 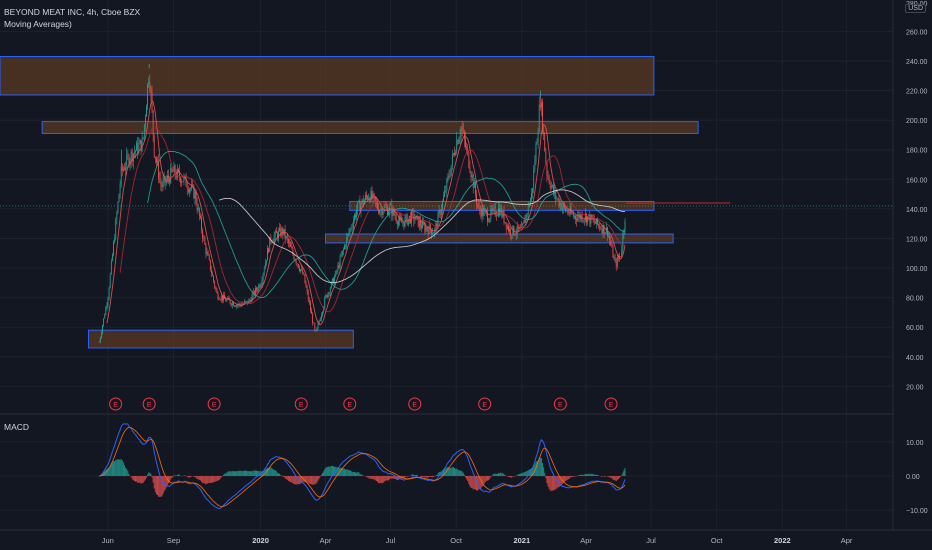 I want to click on price-tick-label: 100.00, so click(x=917, y=269).